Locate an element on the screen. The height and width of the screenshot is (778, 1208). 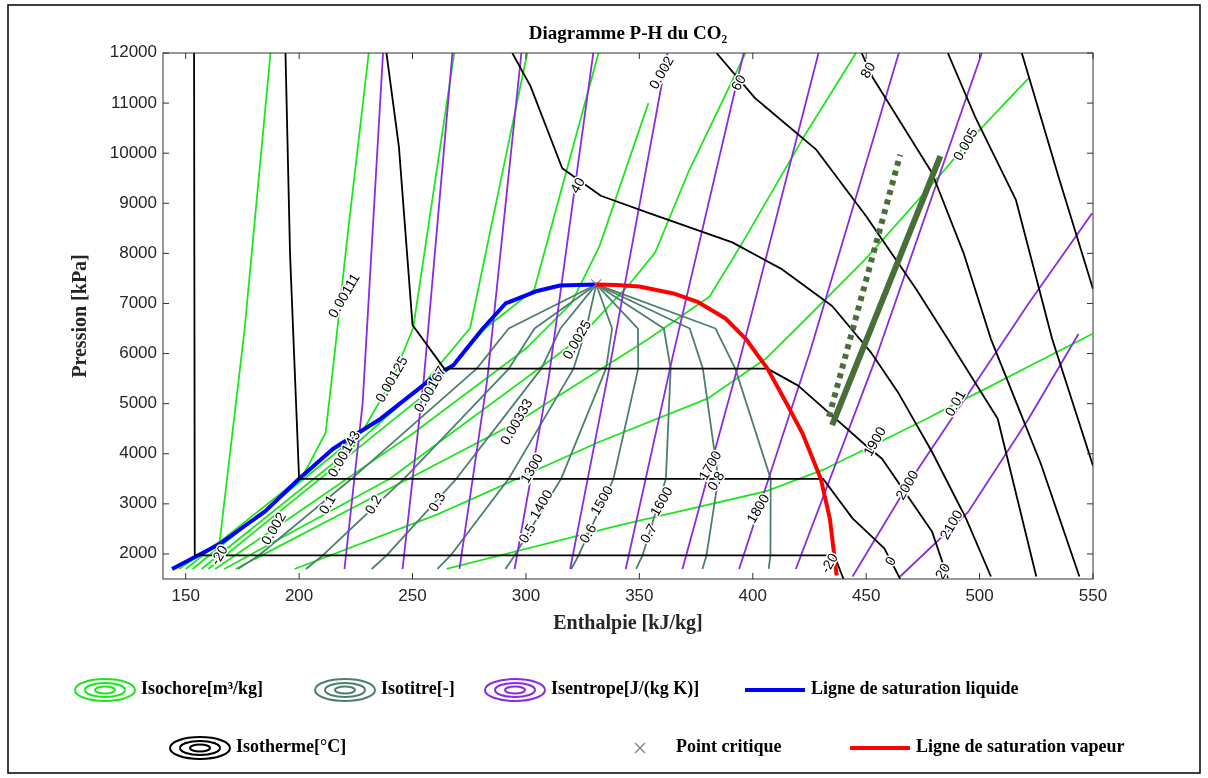
annotation: 0.5 is located at coordinates (526, 533).